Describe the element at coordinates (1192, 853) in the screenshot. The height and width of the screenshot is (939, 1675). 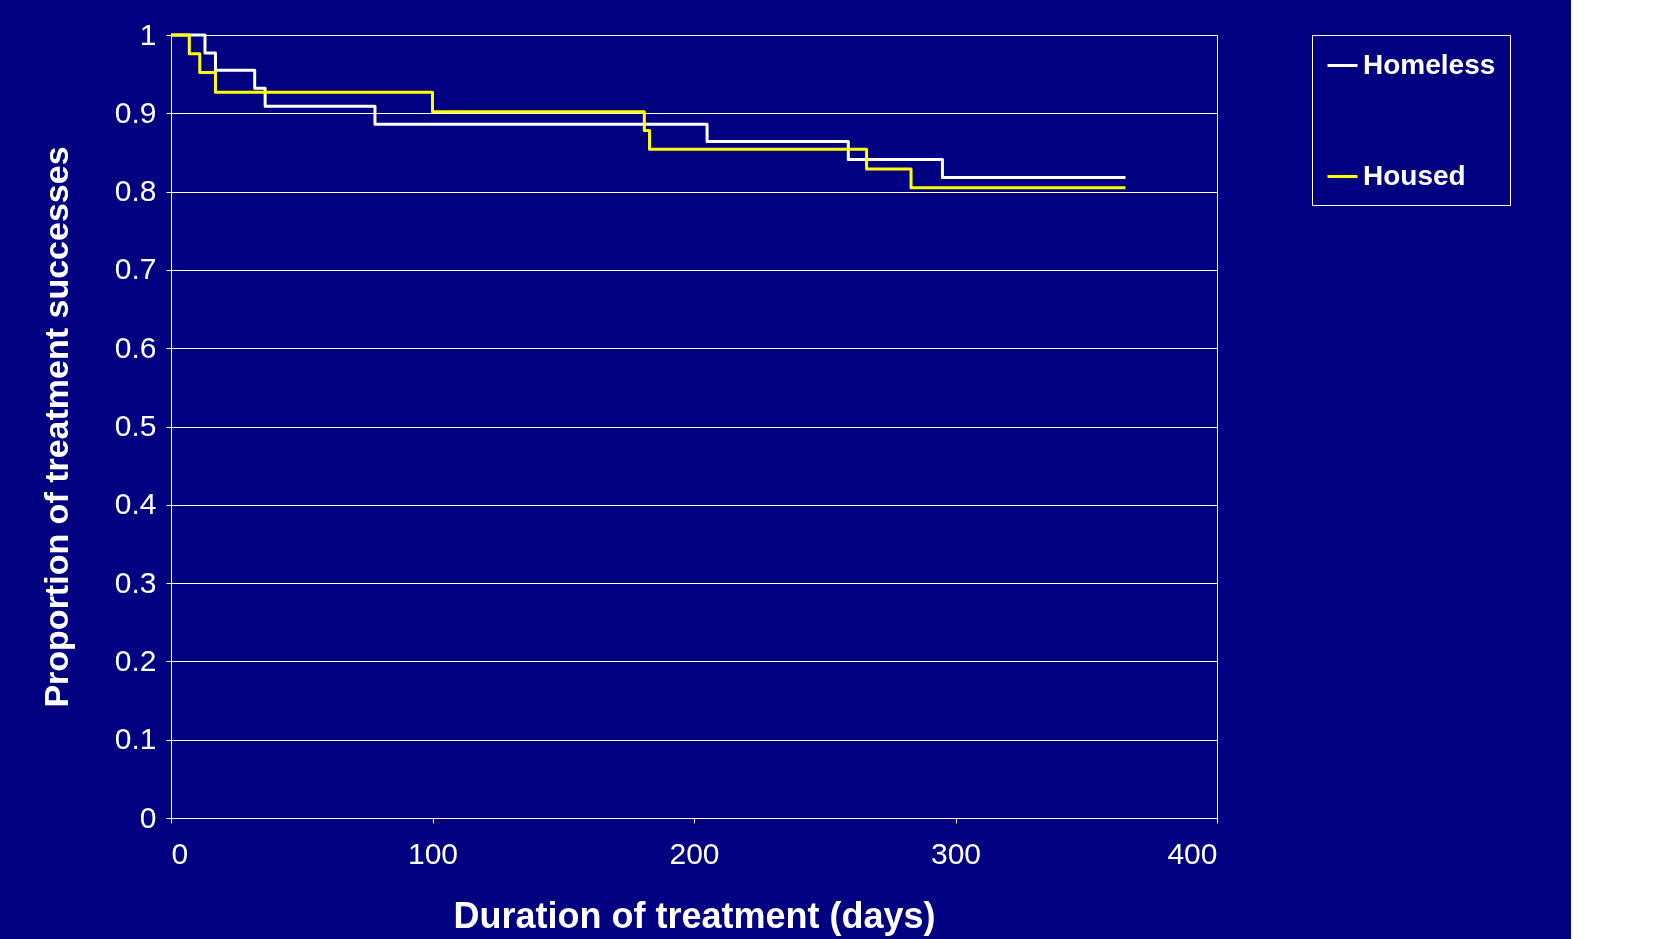
I see `x-tick-label: 400` at that location.